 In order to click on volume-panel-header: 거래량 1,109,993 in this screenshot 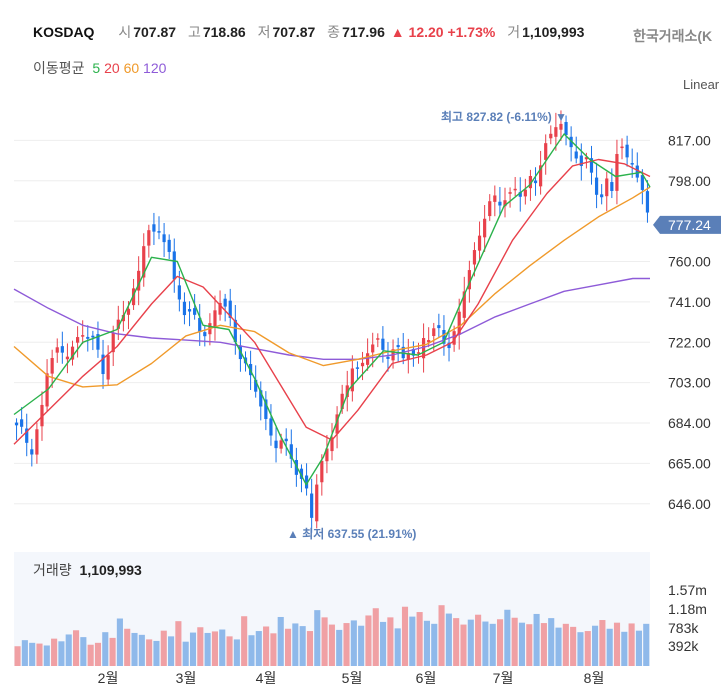, I will do `click(87, 570)`.